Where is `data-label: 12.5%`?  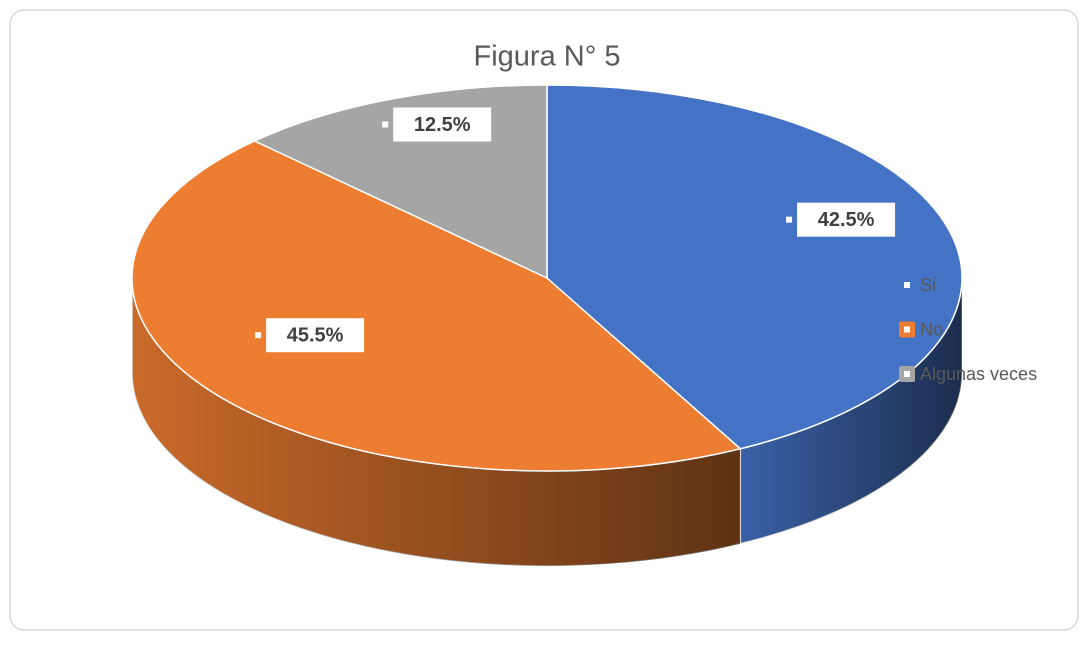 data-label: 12.5% is located at coordinates (442, 125).